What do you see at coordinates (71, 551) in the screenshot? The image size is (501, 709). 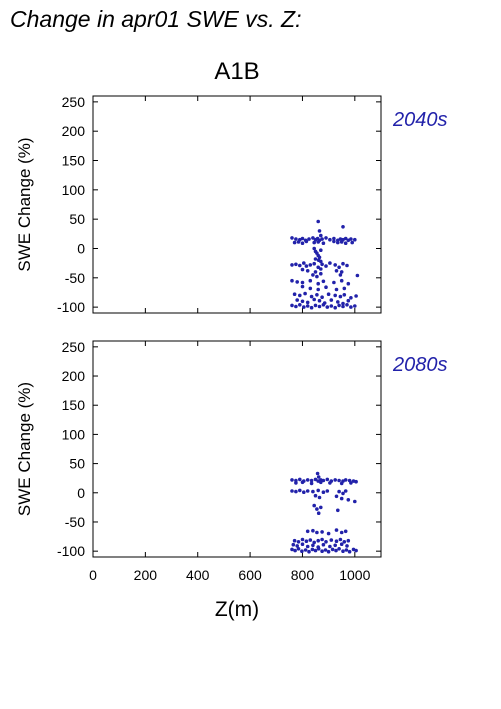 I see `y-tick-label: -100` at bounding box center [71, 551].